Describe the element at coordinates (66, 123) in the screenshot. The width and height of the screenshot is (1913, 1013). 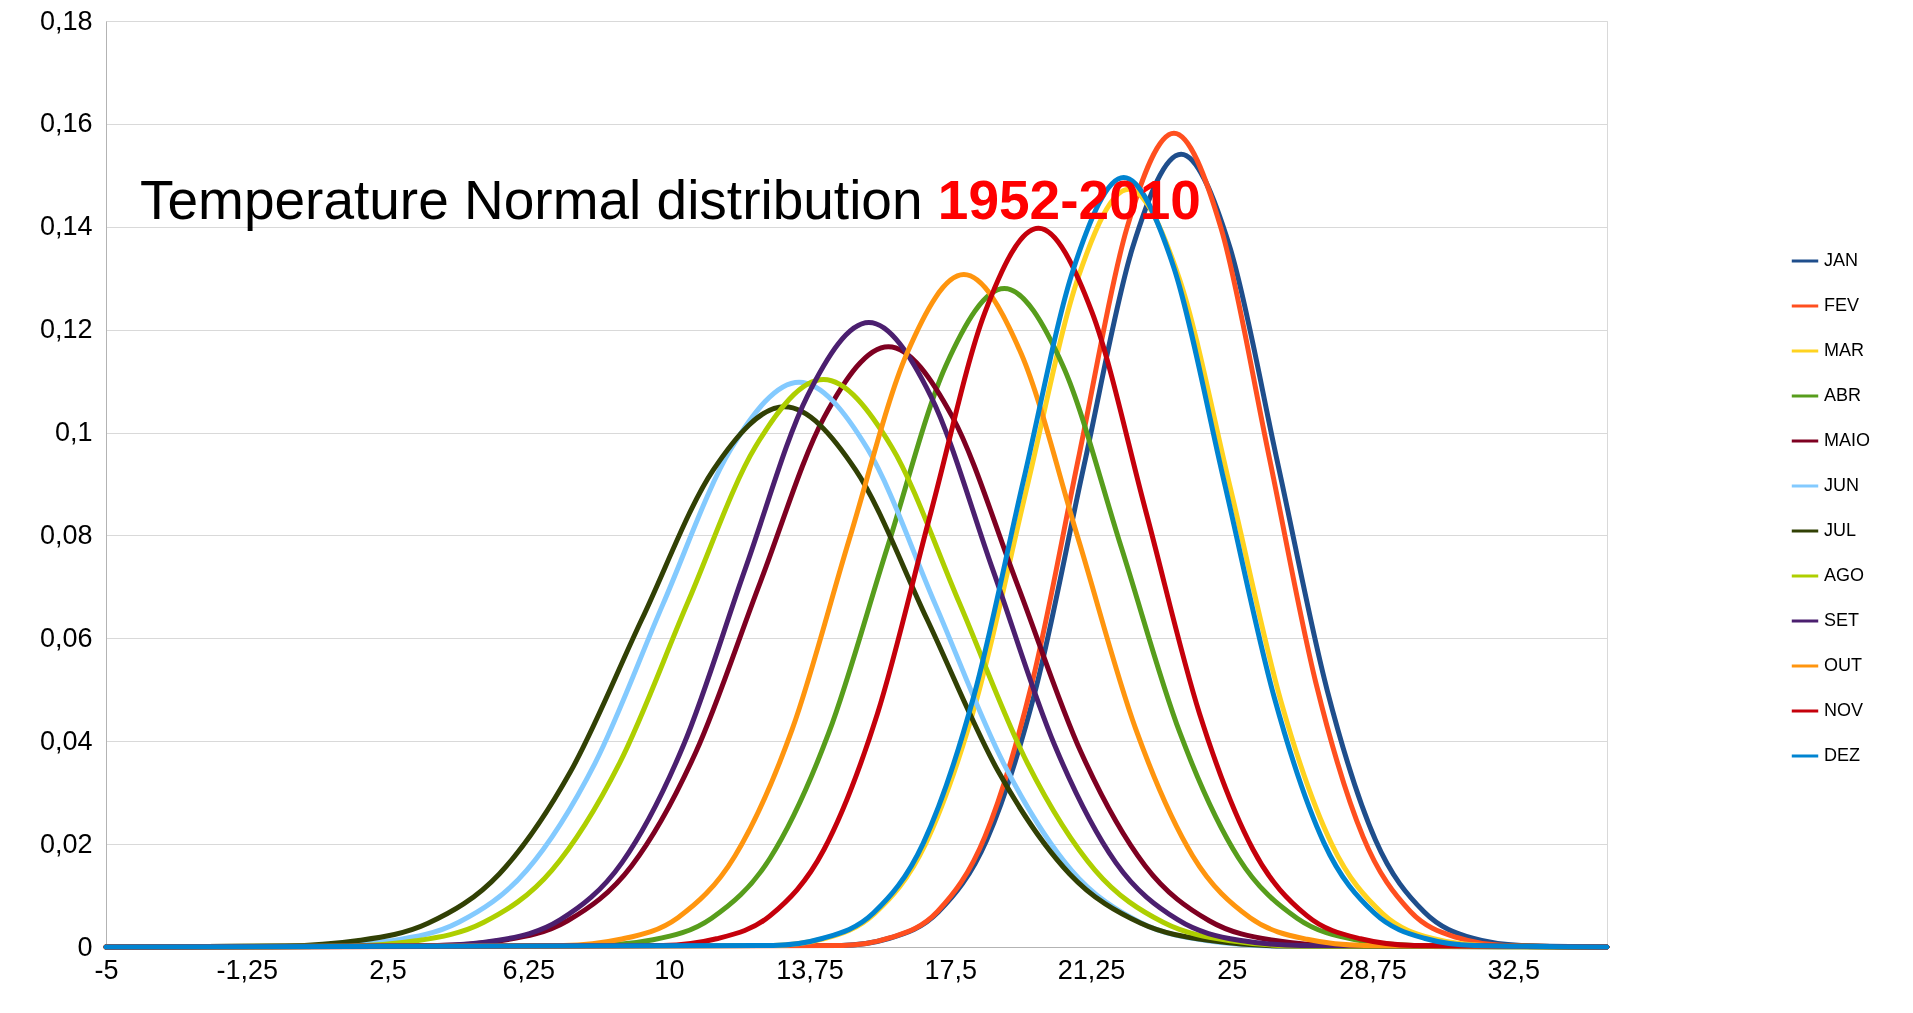
I see `y-tick-label: 0,16` at that location.